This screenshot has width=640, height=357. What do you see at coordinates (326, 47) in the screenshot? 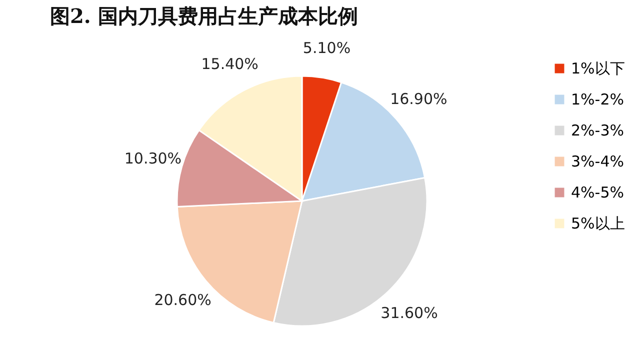
I see `data-label: 5.10%` at bounding box center [326, 47].